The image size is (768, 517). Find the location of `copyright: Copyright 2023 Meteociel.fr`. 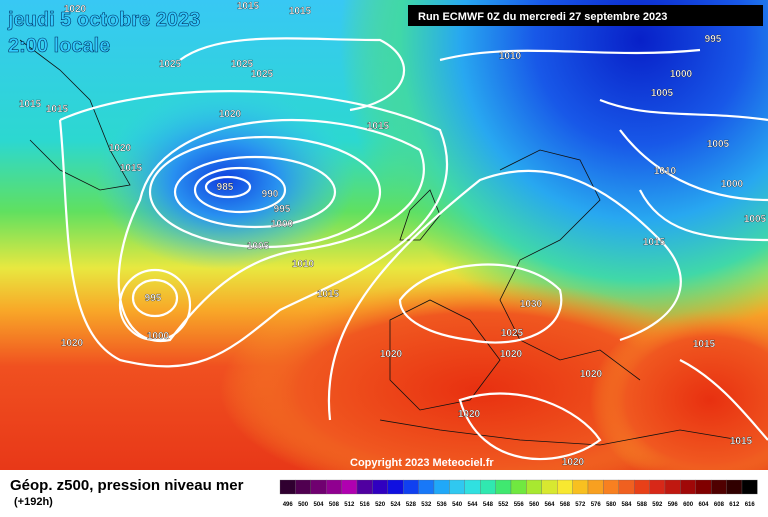

copyright: Copyright 2023 Meteociel.fr is located at coordinates (422, 463).